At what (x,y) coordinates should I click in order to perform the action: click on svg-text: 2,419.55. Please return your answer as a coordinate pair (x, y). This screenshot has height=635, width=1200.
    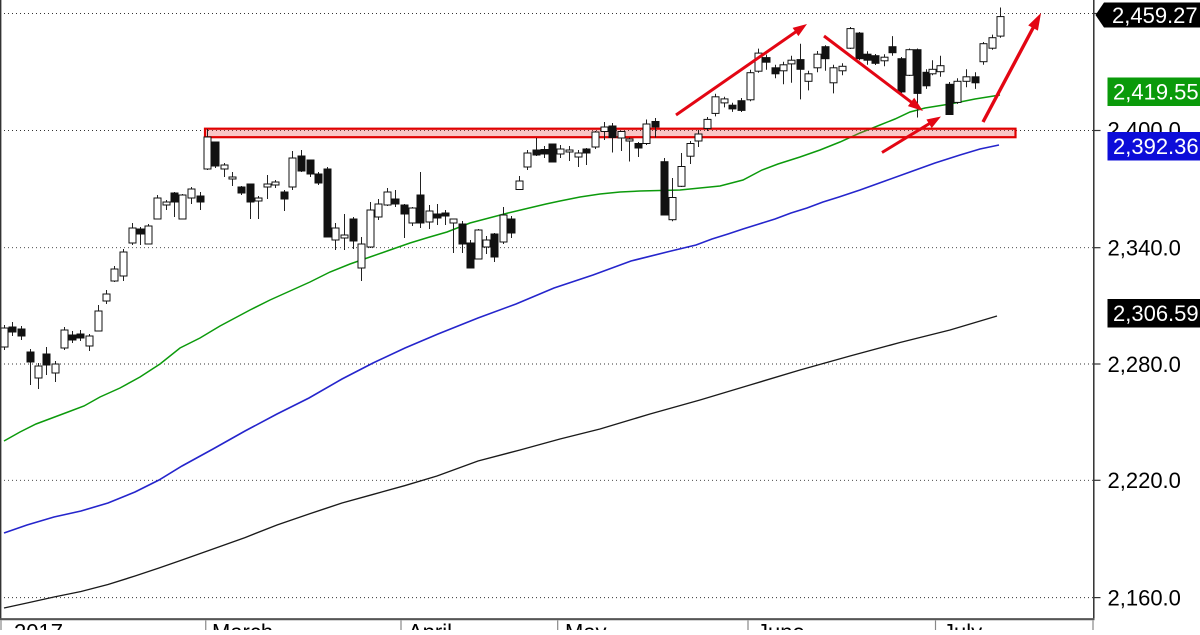
    Looking at the image, I should click on (1156, 92).